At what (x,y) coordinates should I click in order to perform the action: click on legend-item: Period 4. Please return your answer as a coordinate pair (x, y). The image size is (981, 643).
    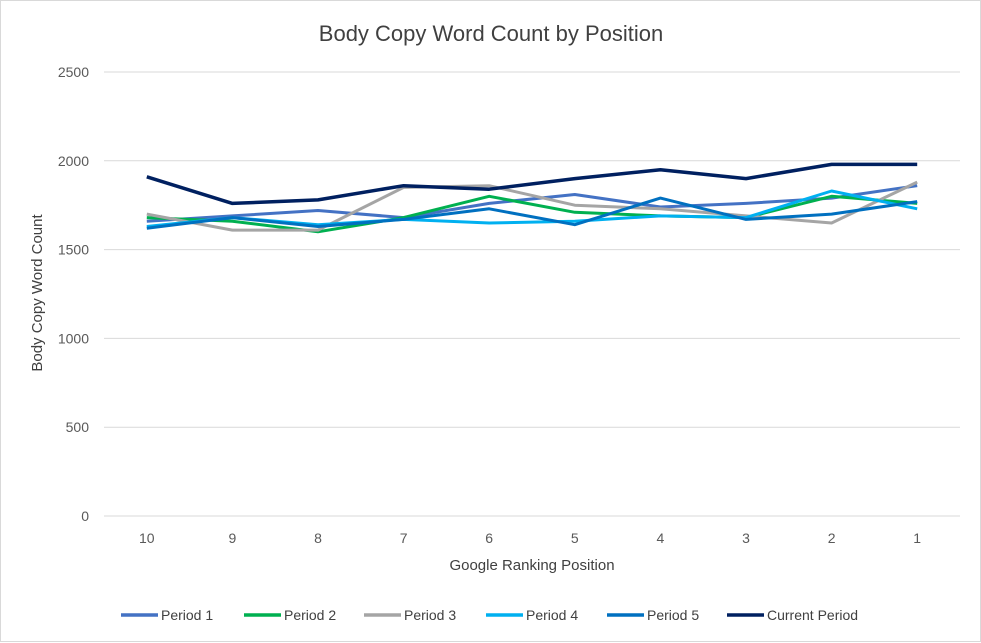
    Looking at the image, I should click on (532, 615).